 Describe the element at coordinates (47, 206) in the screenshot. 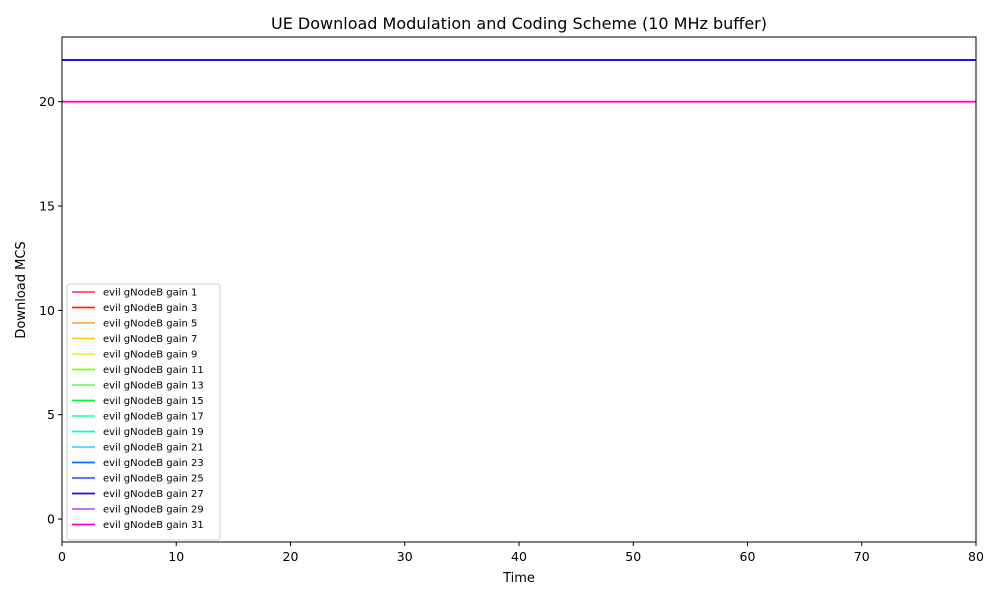

I see `y-tick-label: 15` at that location.